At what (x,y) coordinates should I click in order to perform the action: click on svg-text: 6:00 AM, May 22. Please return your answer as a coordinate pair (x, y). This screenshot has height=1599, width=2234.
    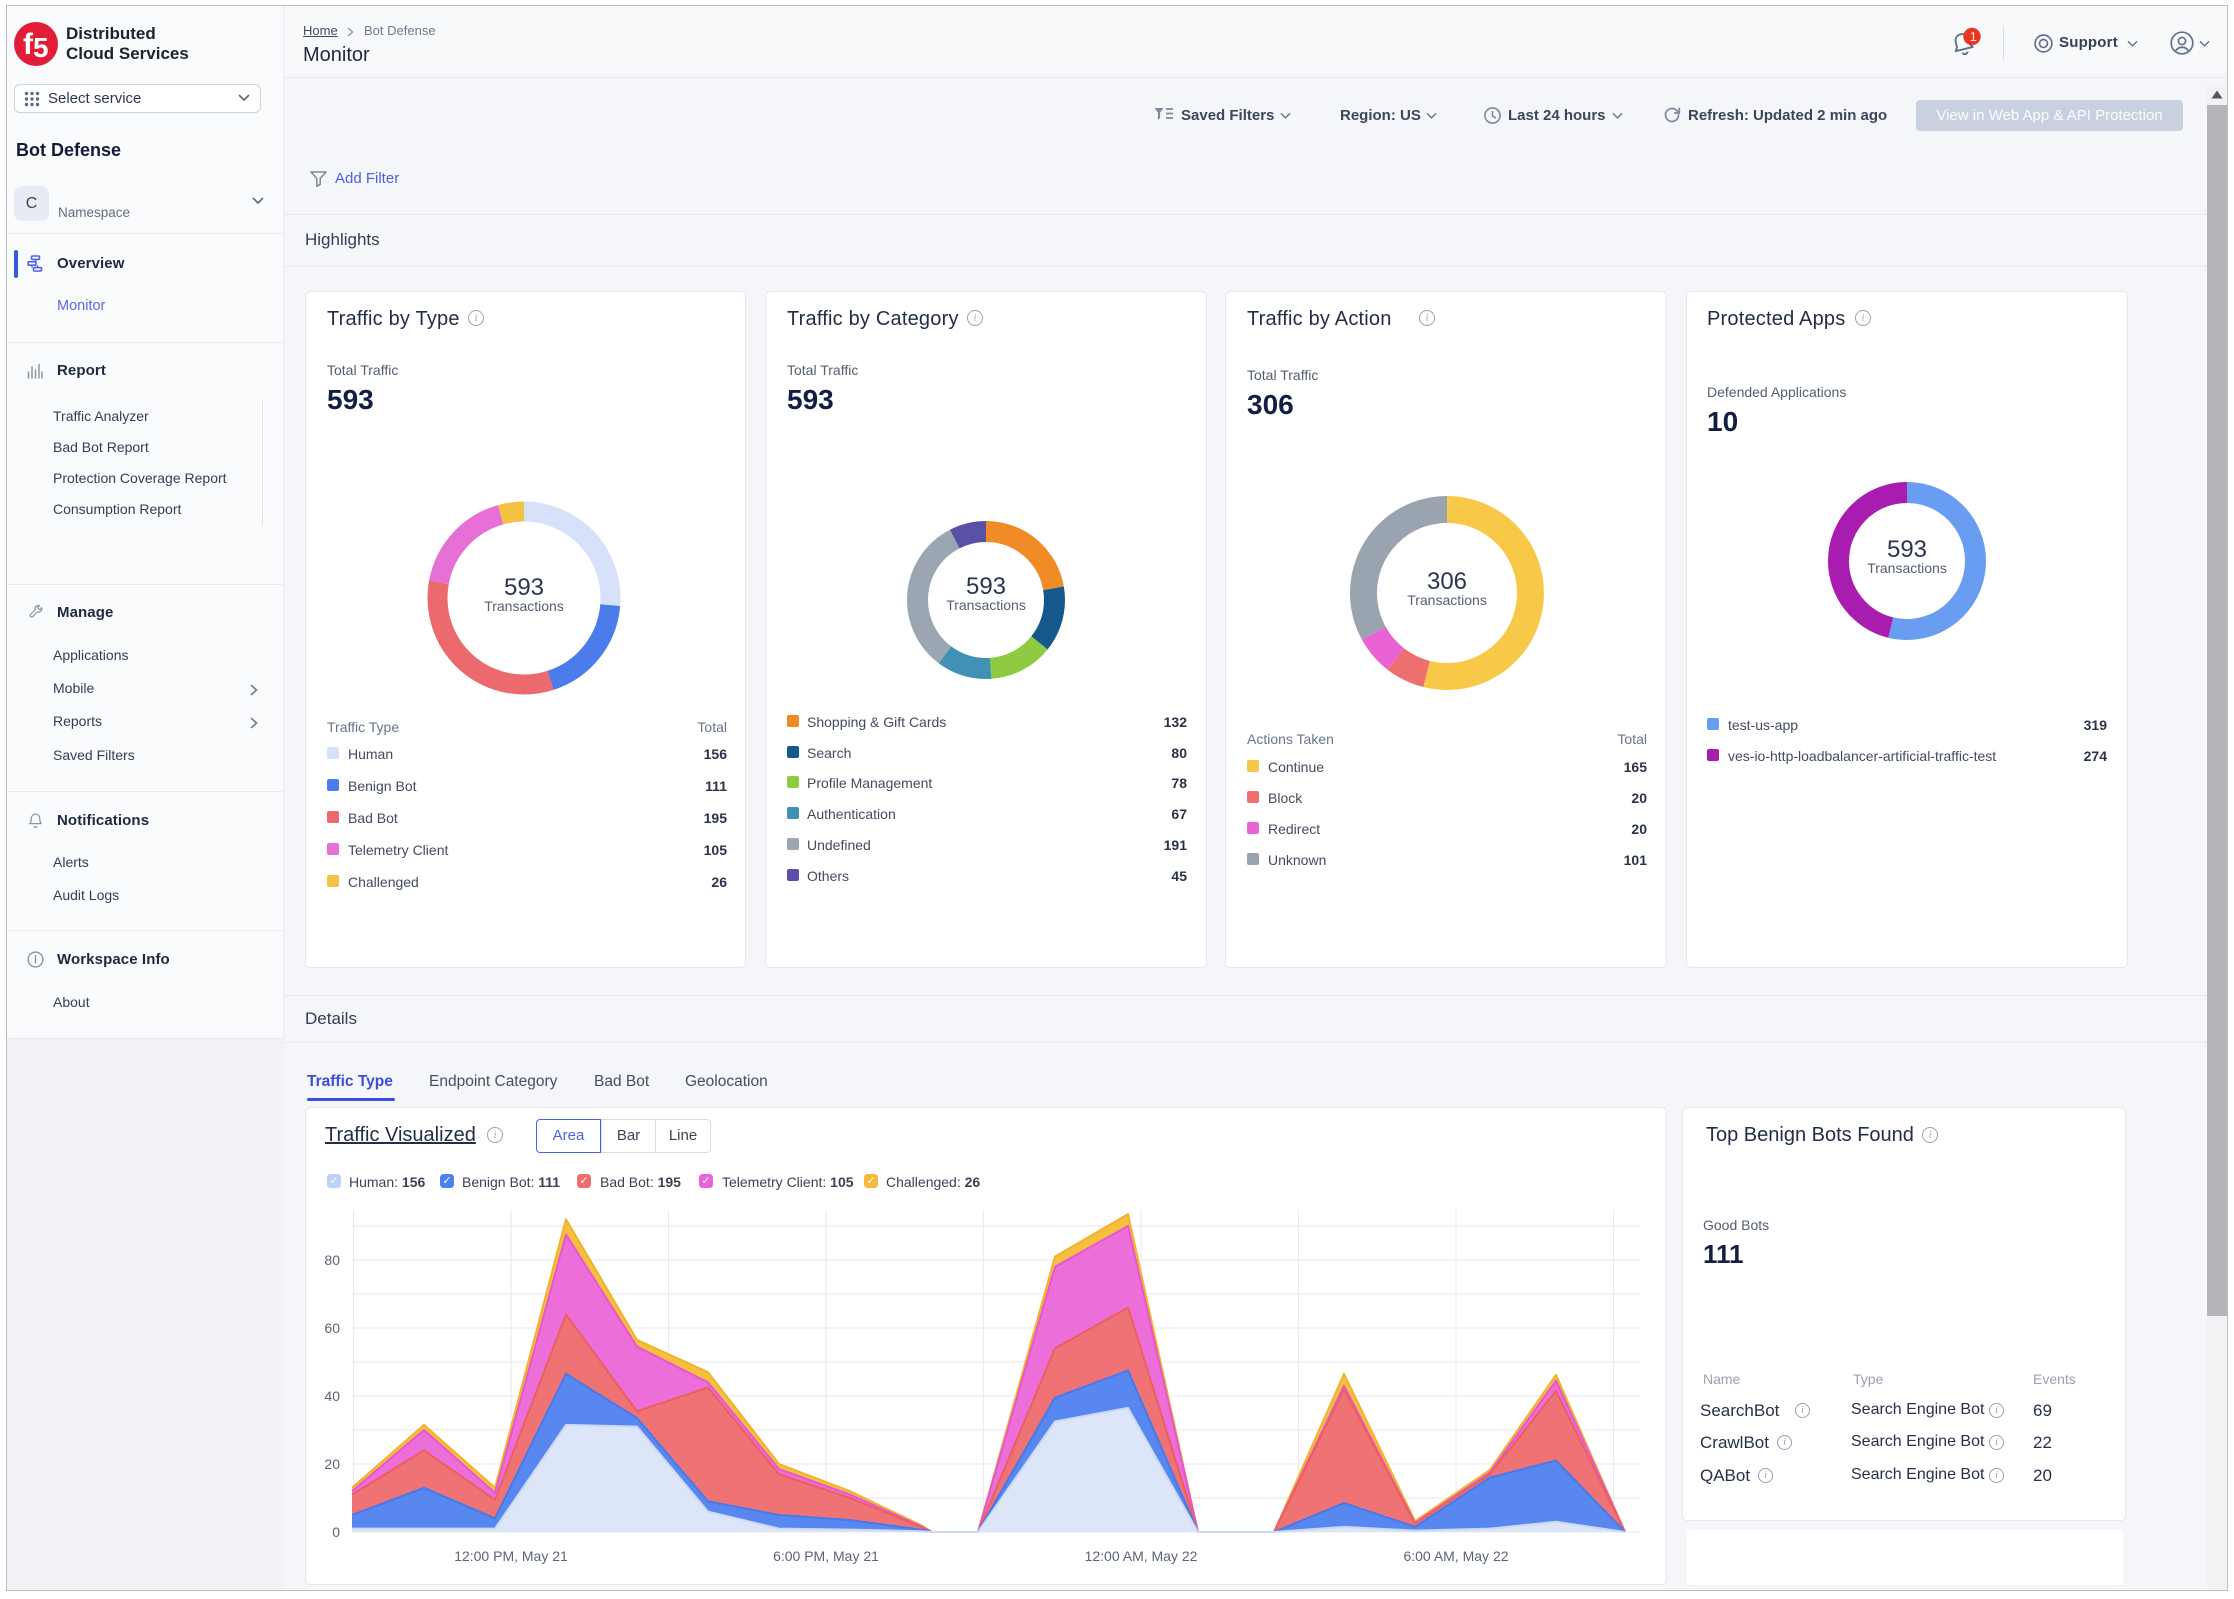
    Looking at the image, I should click on (1455, 1556).